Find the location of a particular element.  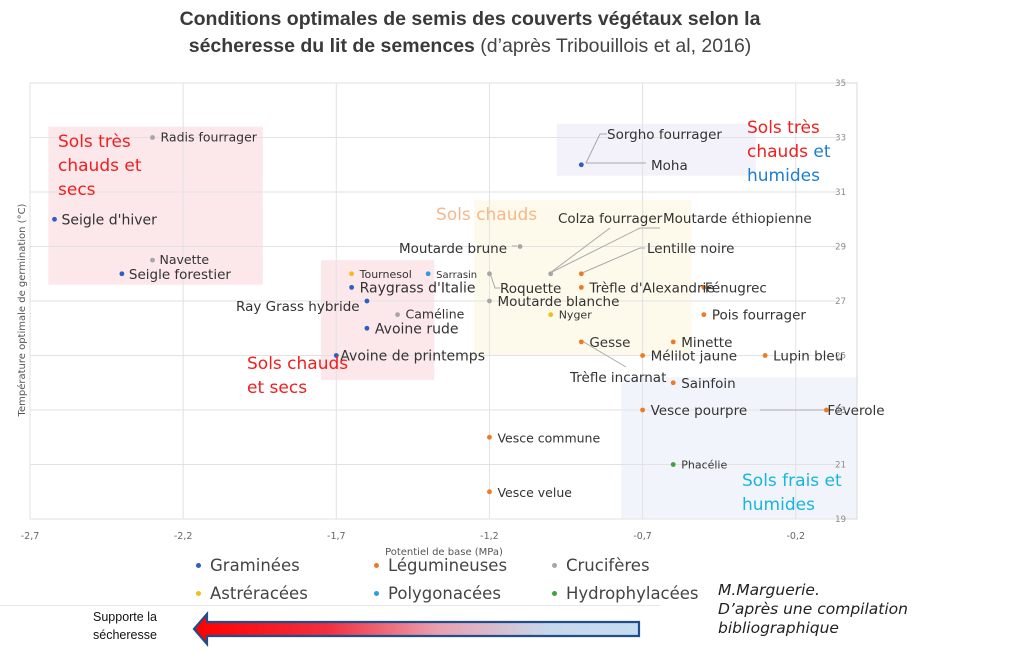

legend-label: Hydrophylacées is located at coordinates (632, 593).